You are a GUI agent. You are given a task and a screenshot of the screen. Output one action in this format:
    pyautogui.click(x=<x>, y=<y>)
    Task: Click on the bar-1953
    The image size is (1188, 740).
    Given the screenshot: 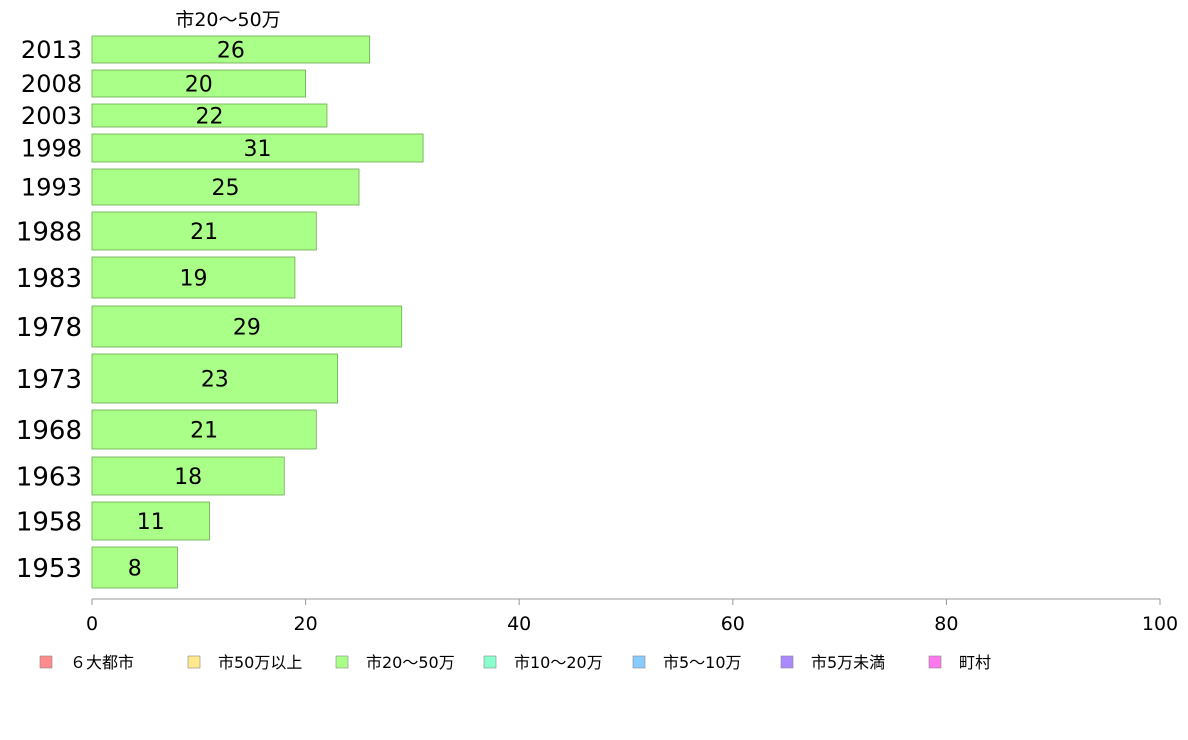 What is the action you would take?
    pyautogui.click(x=134, y=567)
    